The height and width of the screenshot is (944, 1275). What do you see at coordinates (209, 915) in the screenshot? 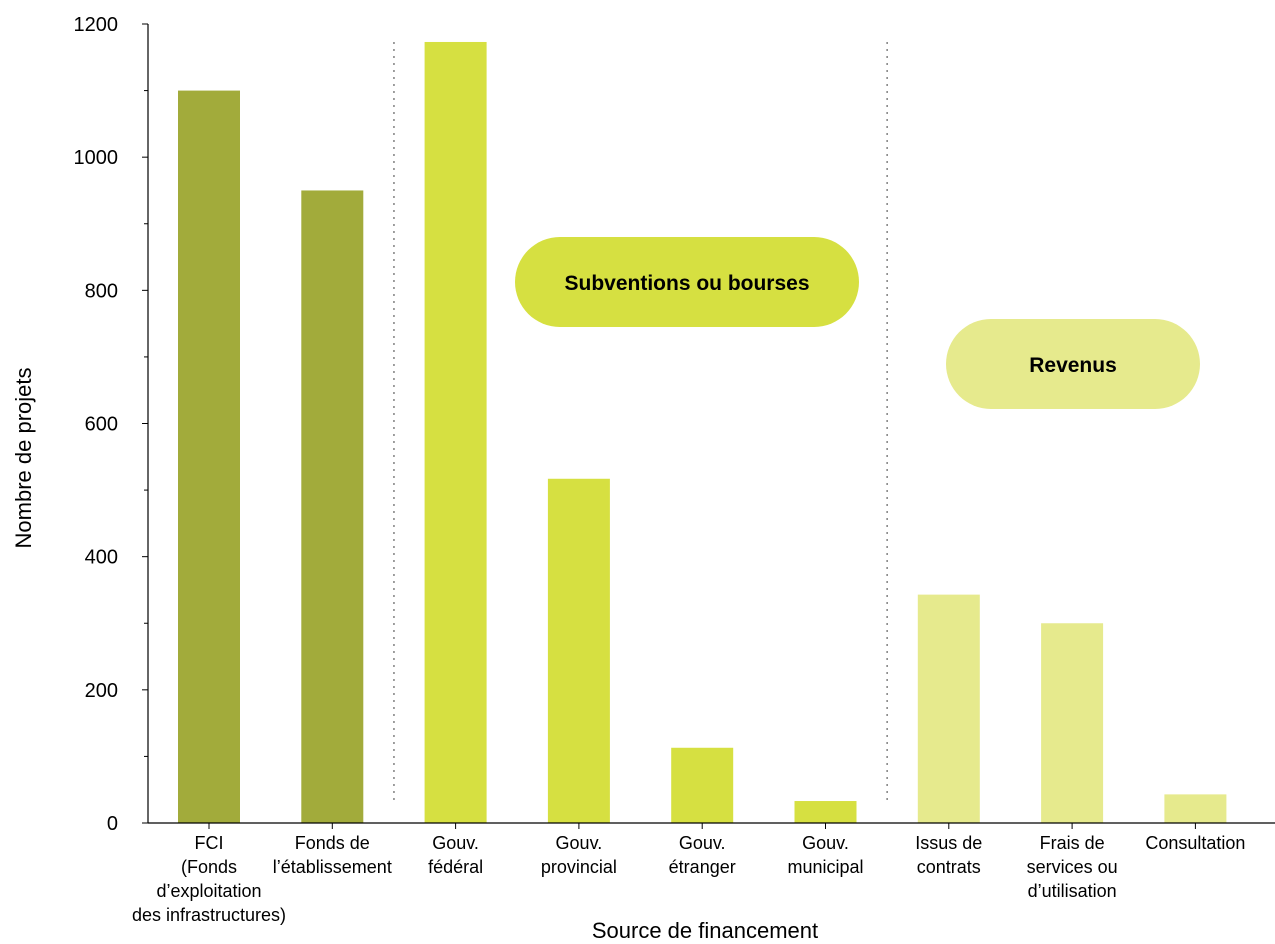
I see `x-tick-label-line: des infrastructures)` at bounding box center [209, 915].